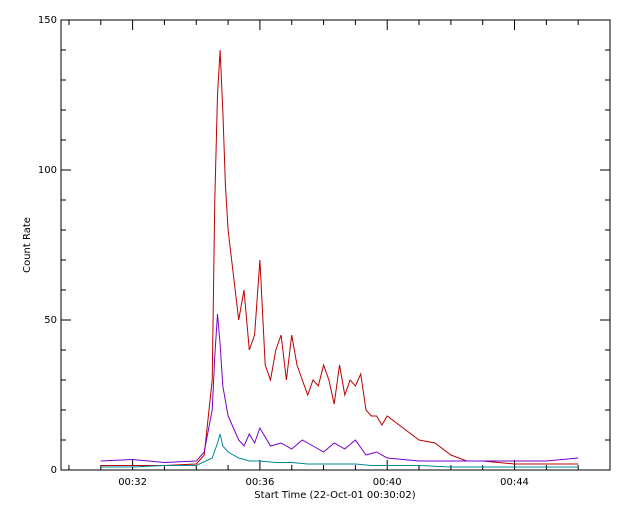 This screenshot has width=640, height=512. I want to click on y-tick-label: 50, so click(50, 320).